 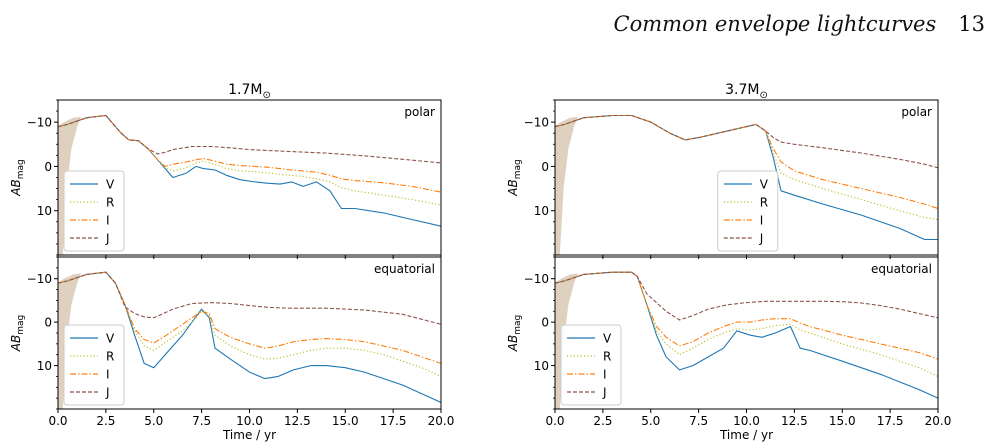 What do you see at coordinates (249, 91) in the screenshot?
I see `chart-title: 1.7M⊙` at bounding box center [249, 91].